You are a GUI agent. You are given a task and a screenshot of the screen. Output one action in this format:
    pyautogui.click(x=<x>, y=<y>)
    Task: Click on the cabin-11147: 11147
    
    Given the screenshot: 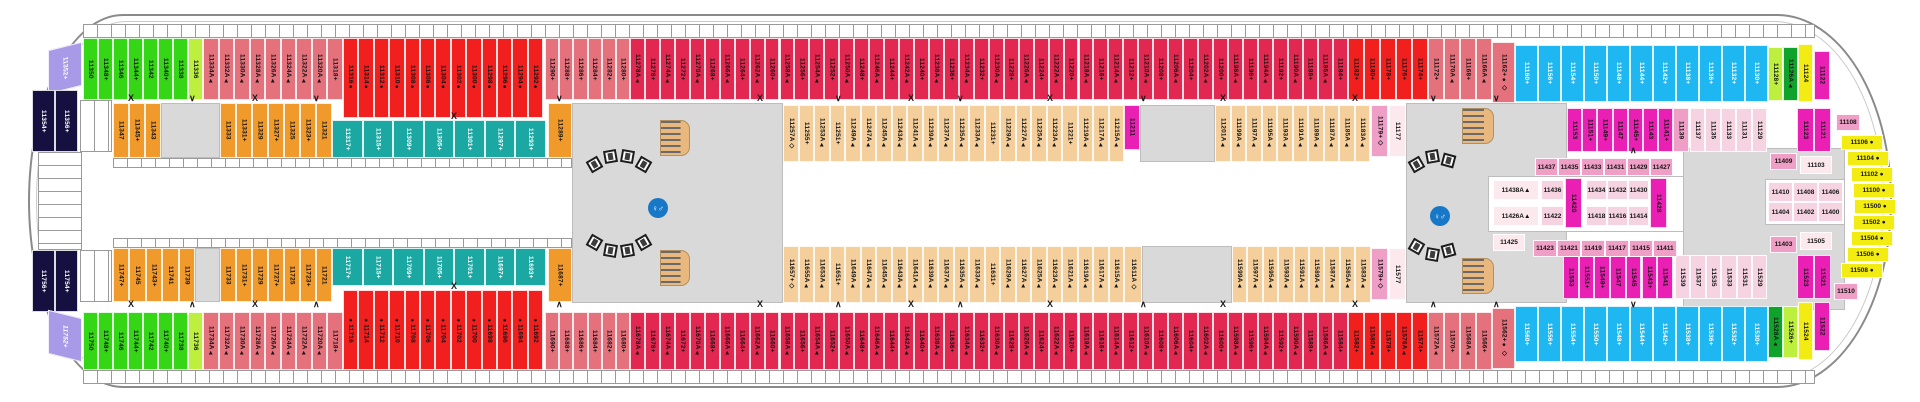 What is the action you would take?
    pyautogui.click(x=1620, y=130)
    